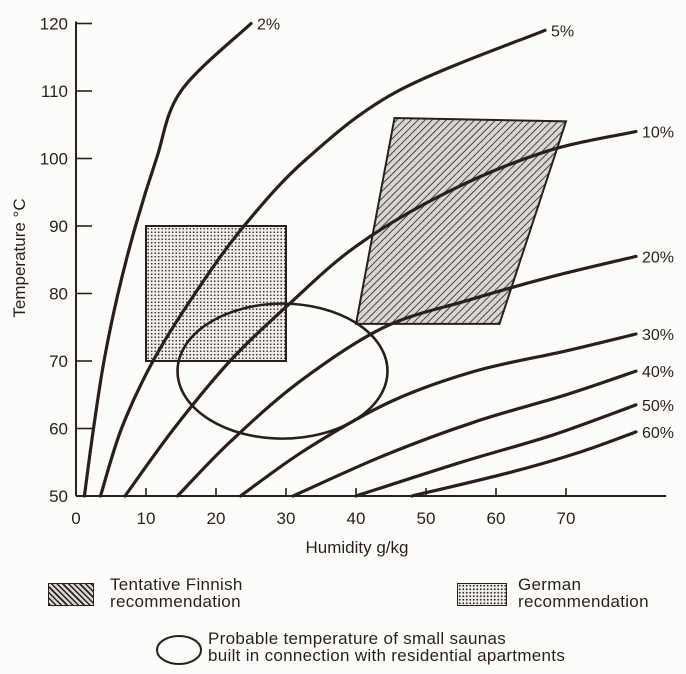 Image resolution: width=686 pixels, height=674 pixels. What do you see at coordinates (71, 594) in the screenshot?
I see `legend-finnish-swatch` at bounding box center [71, 594].